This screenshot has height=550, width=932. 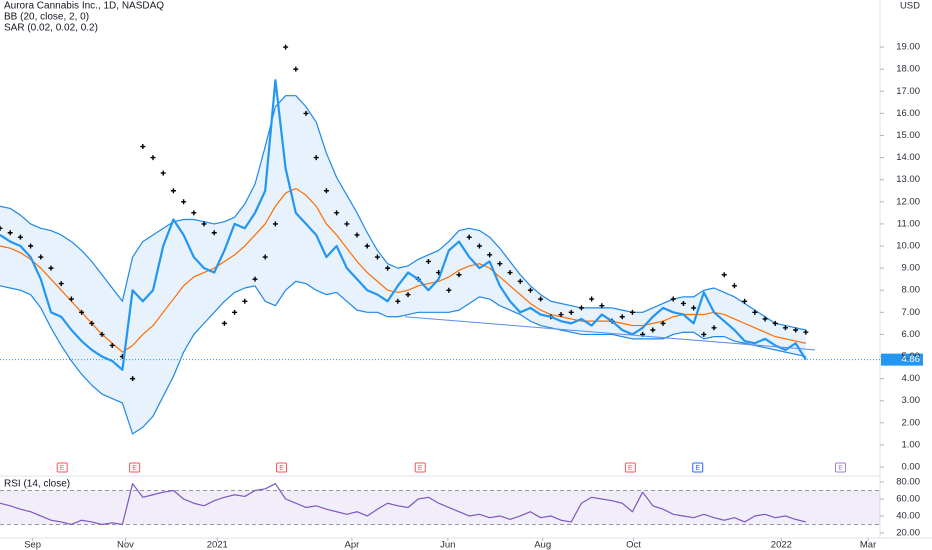 I want to click on x-tick-label: Apr, so click(x=352, y=545).